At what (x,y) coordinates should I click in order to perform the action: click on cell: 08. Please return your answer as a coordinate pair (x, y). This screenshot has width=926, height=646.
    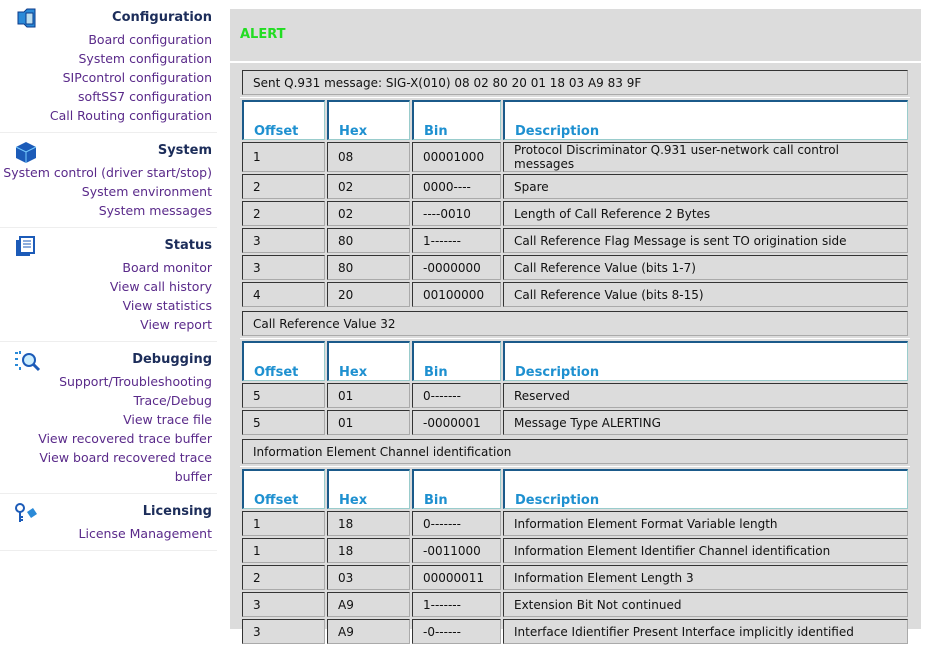
    Looking at the image, I should click on (368, 157).